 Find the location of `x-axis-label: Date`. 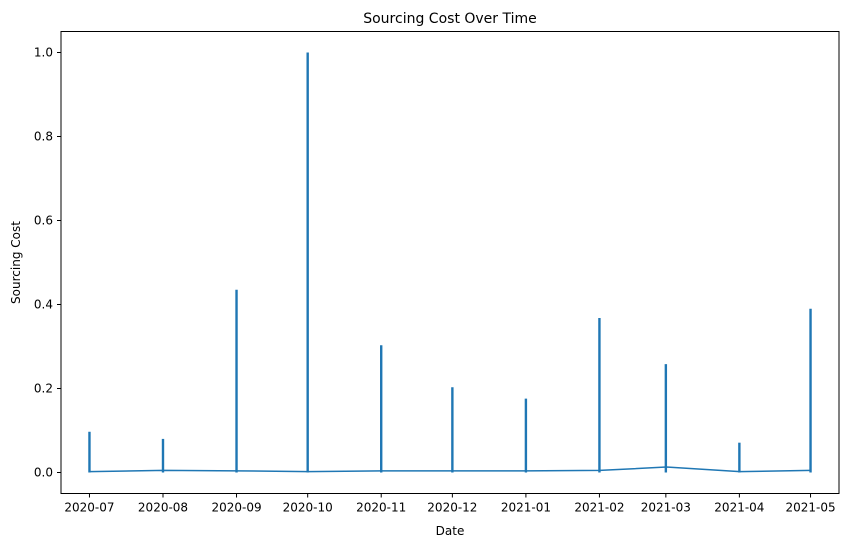

x-axis-label: Date is located at coordinates (450, 531).